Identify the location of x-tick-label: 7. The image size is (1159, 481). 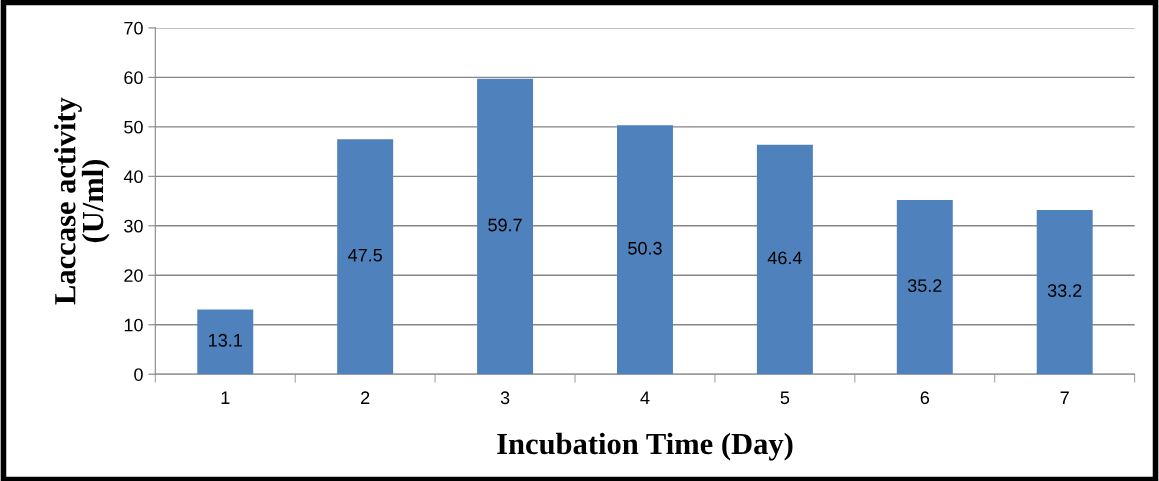
(1064, 397).